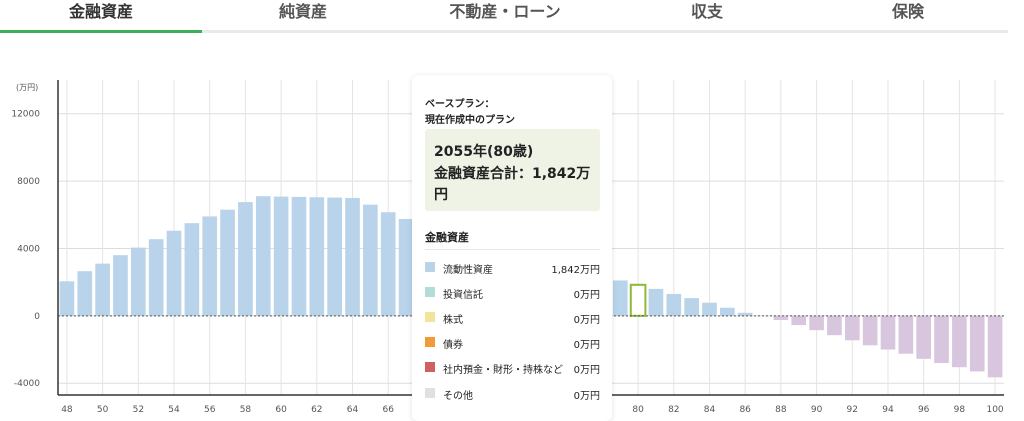 This screenshot has width=1024, height=421. I want to click on tooltip-row-label: 流動性資産, so click(468, 270).